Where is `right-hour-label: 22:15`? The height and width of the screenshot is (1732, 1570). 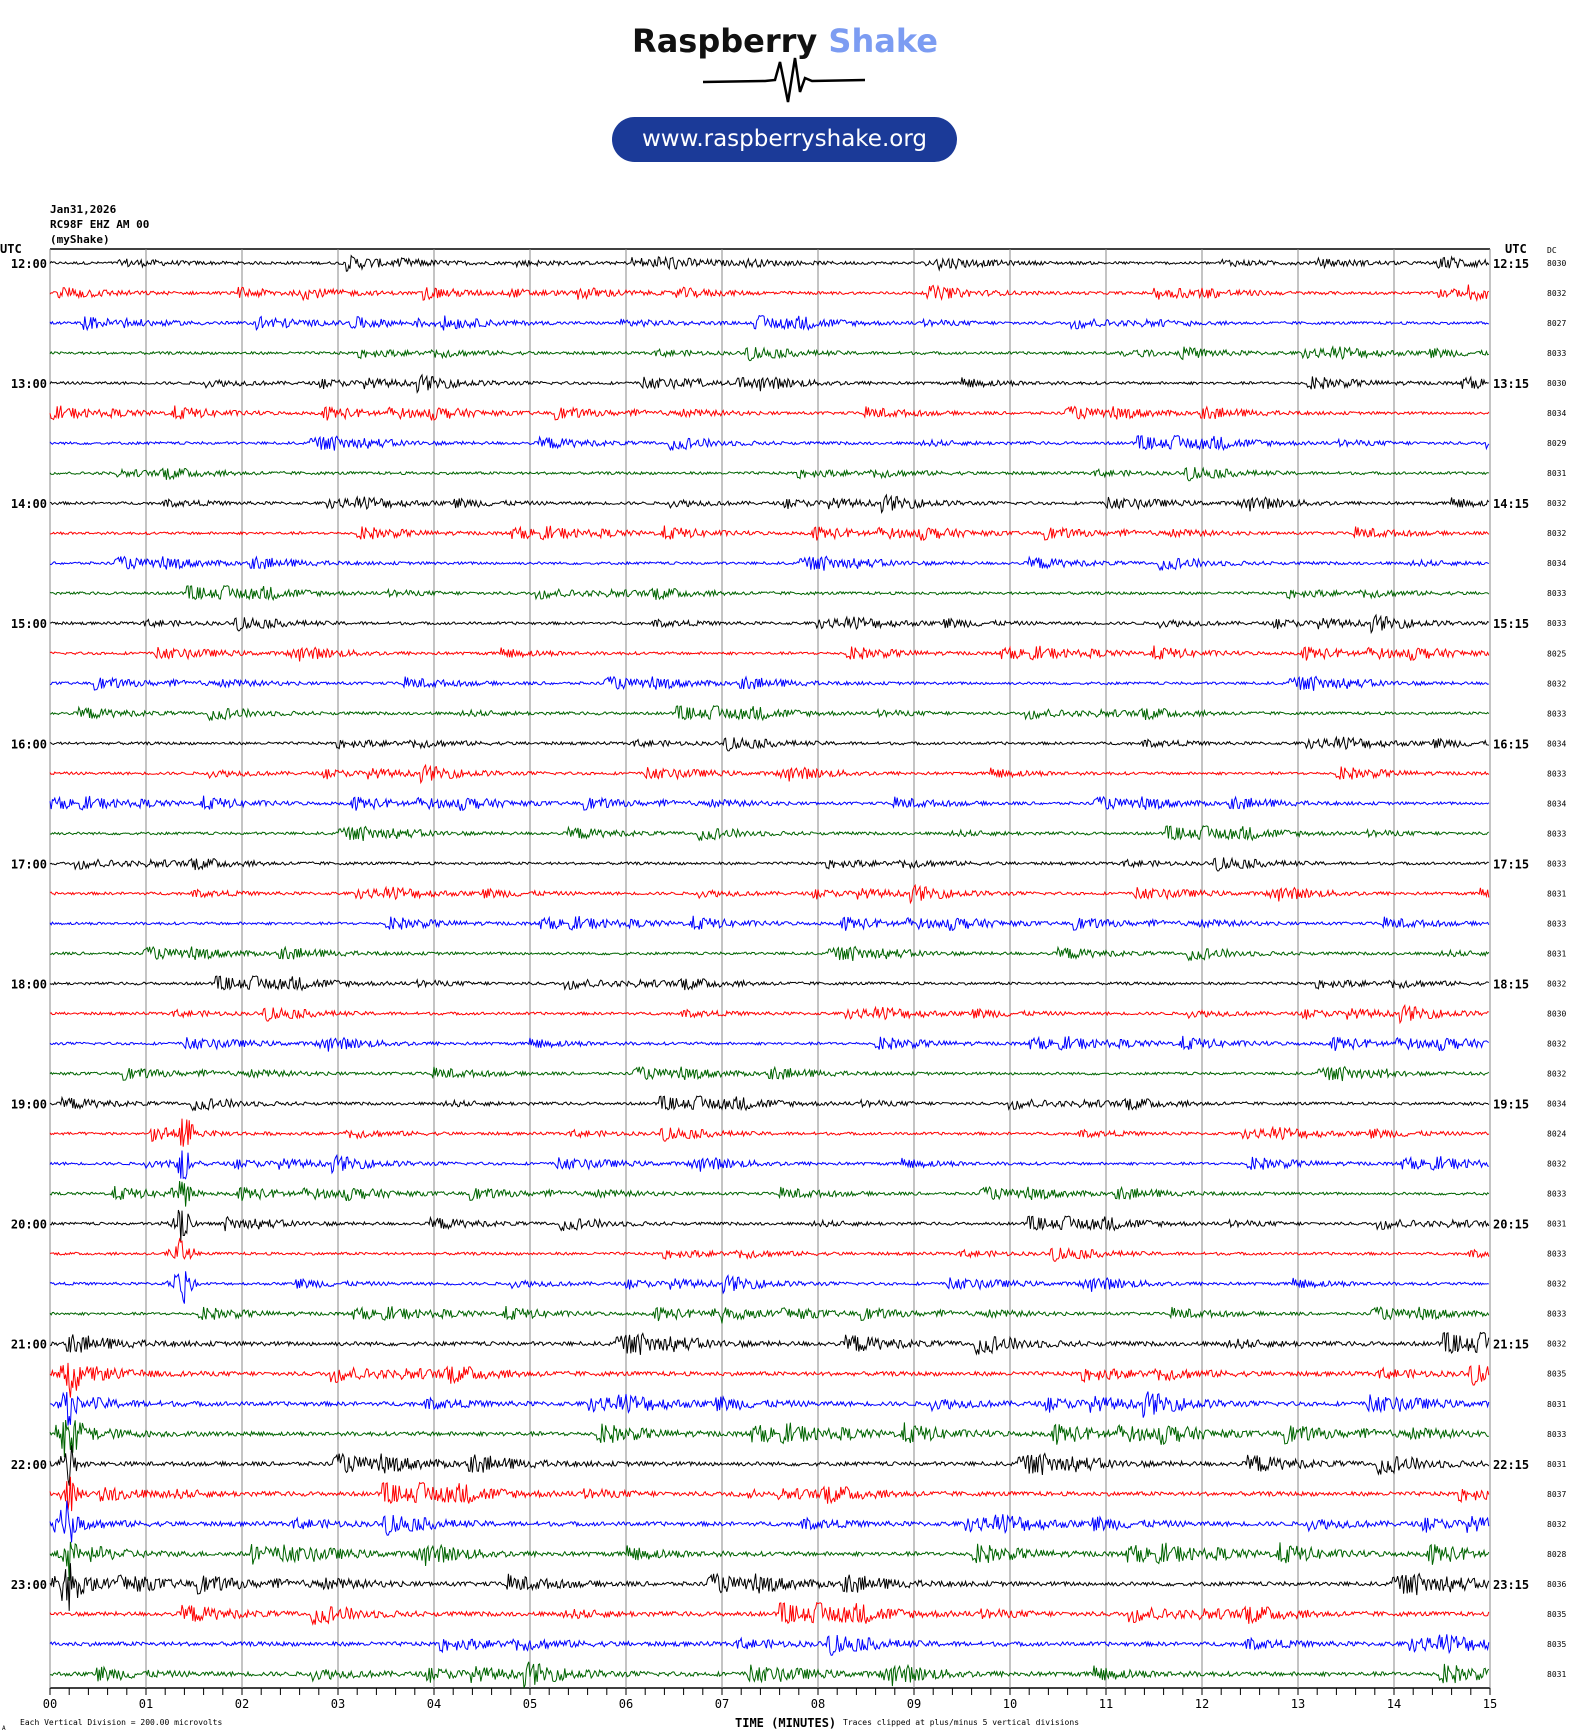 right-hour-label: 22:15 is located at coordinates (1511, 1465).